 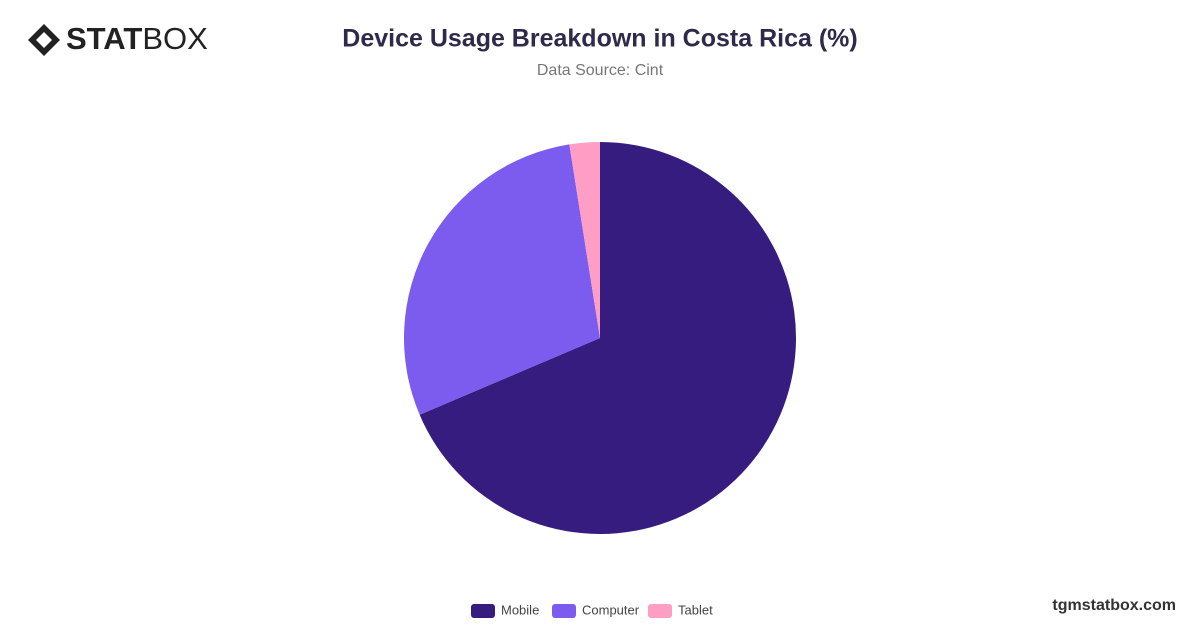 I want to click on chart-subtitle: Data Source: Cint, so click(x=600, y=70).